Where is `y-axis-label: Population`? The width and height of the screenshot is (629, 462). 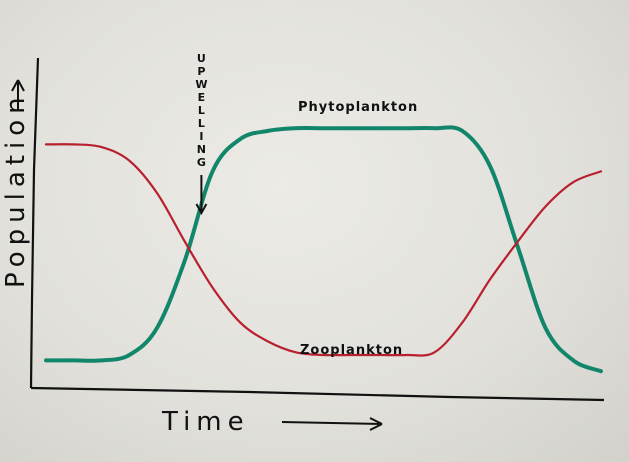 y-axis-label: Population is located at coordinates (16, 189).